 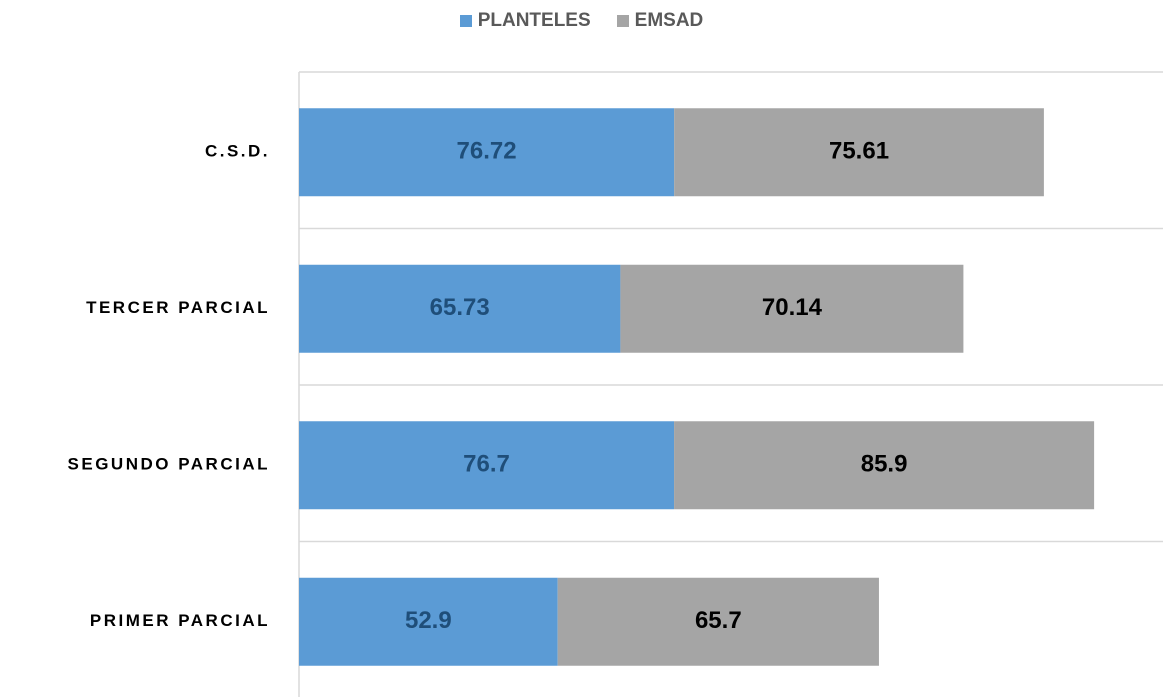 I want to click on legend-label-planteles: PLANTELES, so click(x=534, y=20).